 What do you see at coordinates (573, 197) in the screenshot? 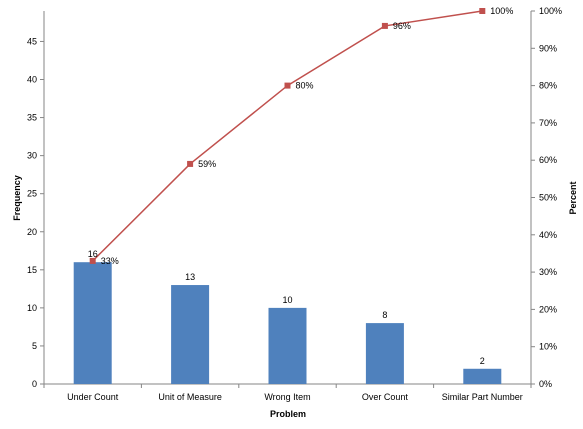
I see `y2-axis-title: Percent` at bounding box center [573, 197].